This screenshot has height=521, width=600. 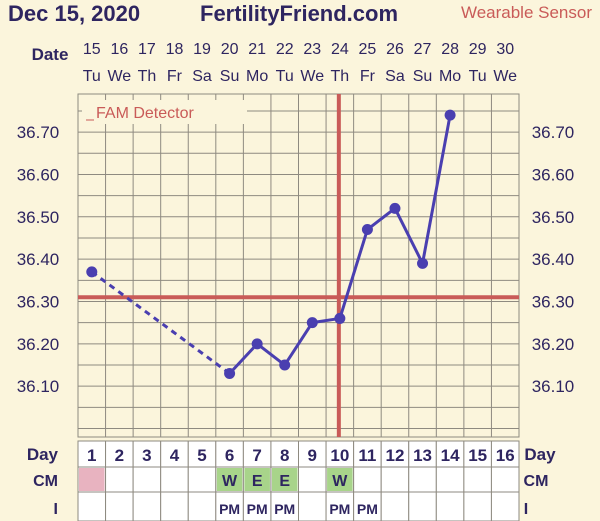 What do you see at coordinates (147, 76) in the screenshot?
I see `weekday-tick: Th` at bounding box center [147, 76].